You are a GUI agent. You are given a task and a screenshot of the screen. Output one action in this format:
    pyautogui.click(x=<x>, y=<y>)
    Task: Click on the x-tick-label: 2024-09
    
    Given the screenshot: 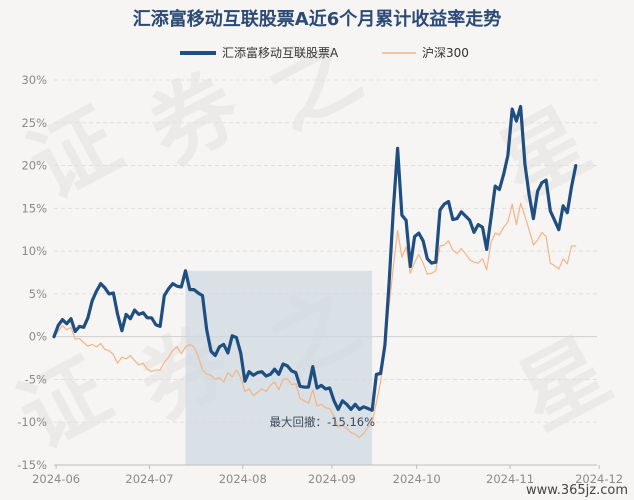 What is the action you would take?
    pyautogui.click(x=332, y=479)
    